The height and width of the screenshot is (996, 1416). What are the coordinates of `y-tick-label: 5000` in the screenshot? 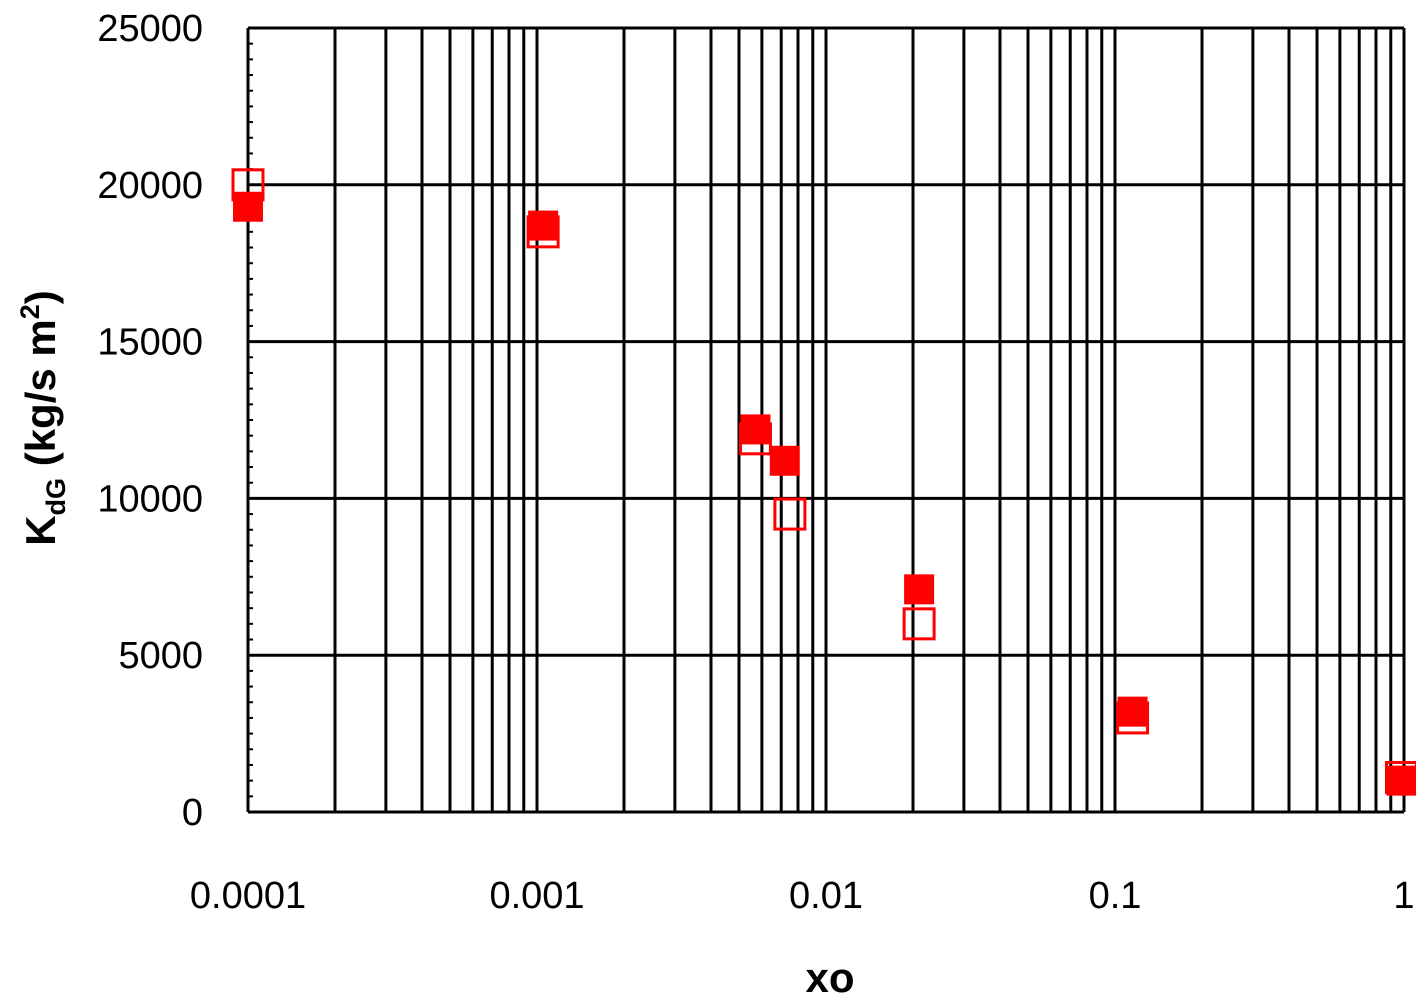 It's located at (160, 656).